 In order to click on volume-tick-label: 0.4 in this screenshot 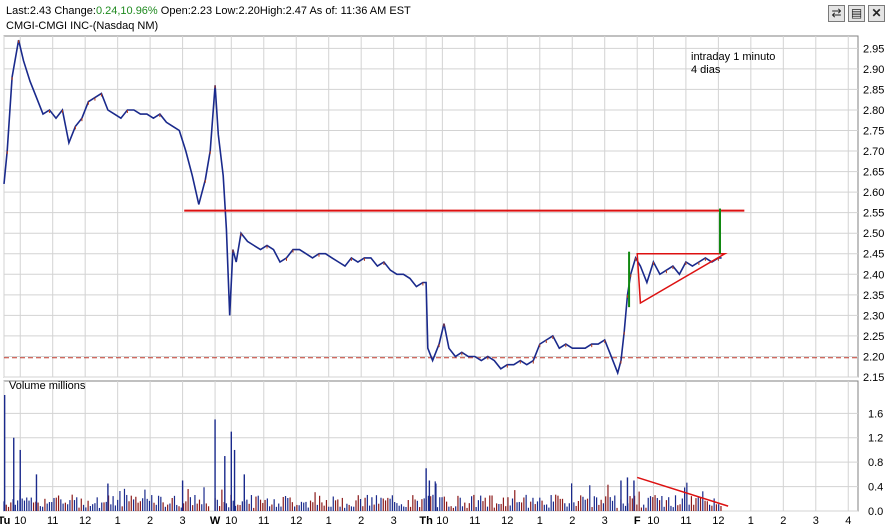, I will do `click(875, 488)`.